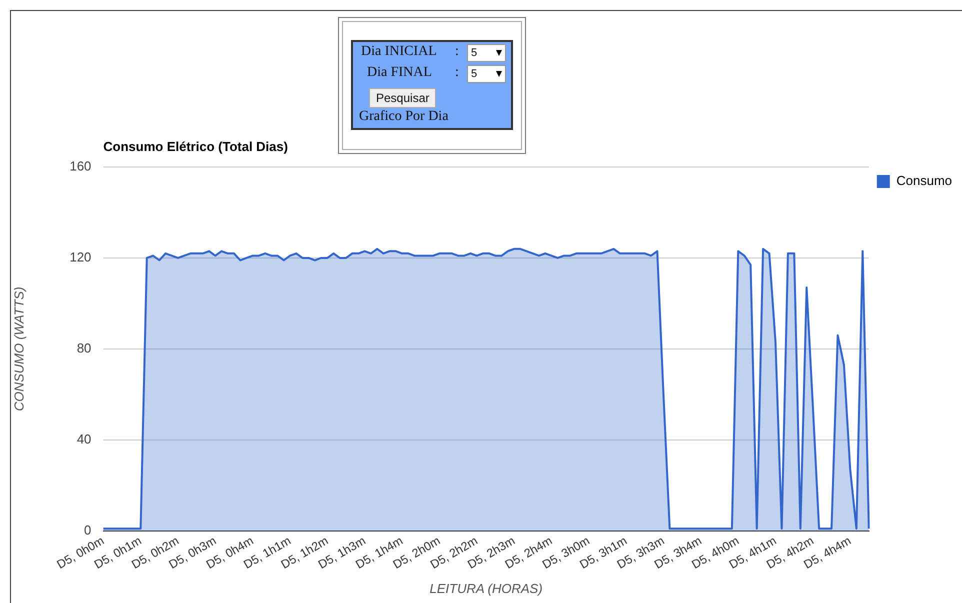 This screenshot has height=603, width=962. What do you see at coordinates (18, 349) in the screenshot?
I see `y-axis-title: CONSUMO (WATTS)` at bounding box center [18, 349].